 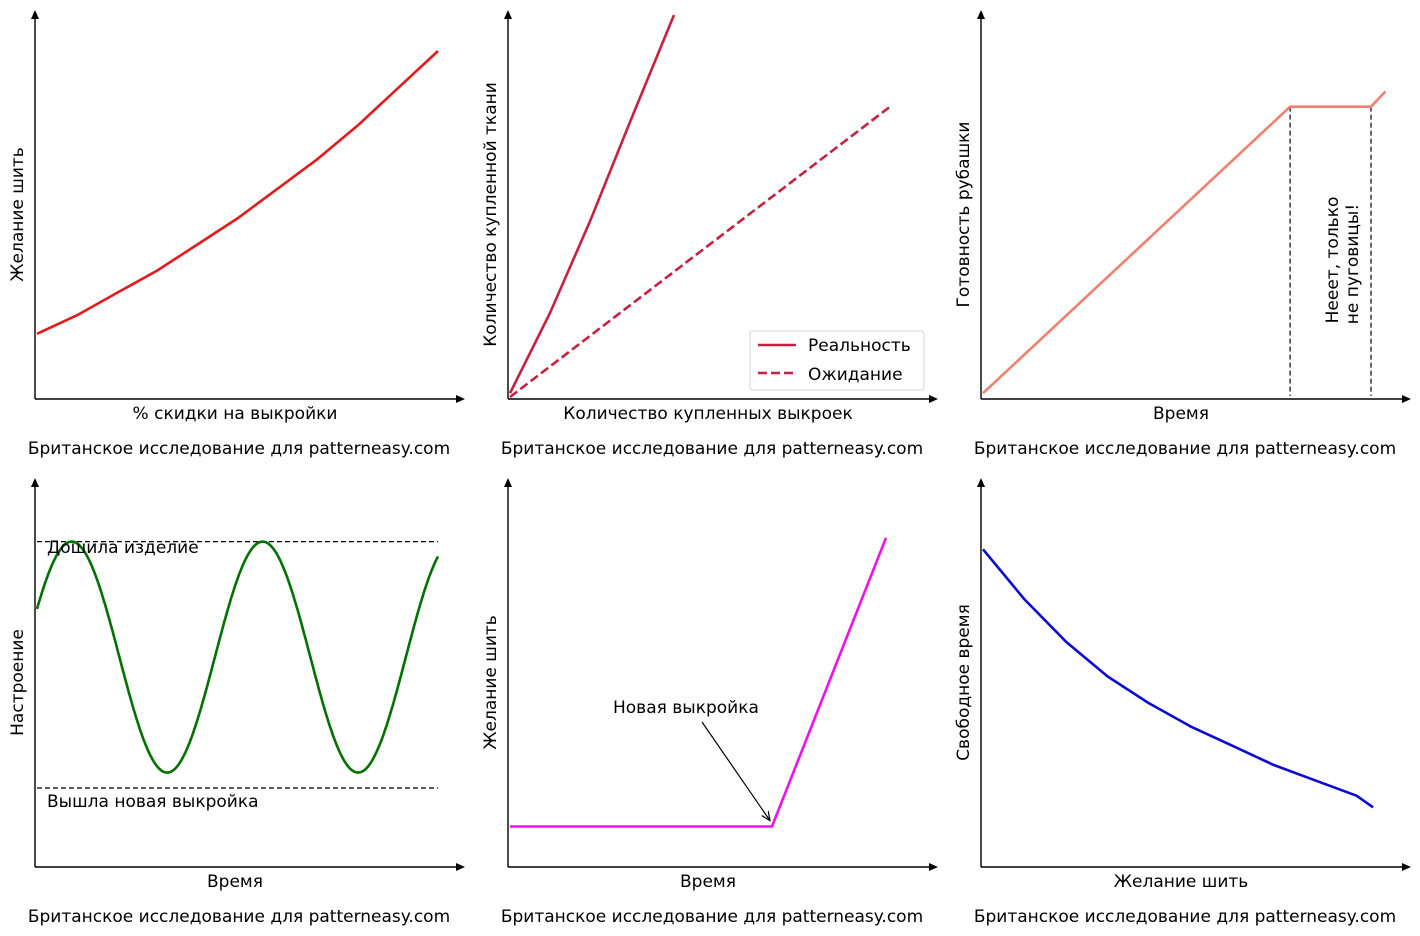 I want to click on series-line-mood, so click(x=237, y=657).